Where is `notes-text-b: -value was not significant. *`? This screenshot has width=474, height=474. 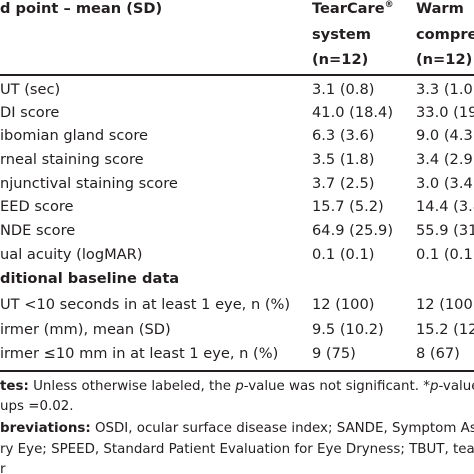
notes-text-b: -value was not significant. * is located at coordinates (336, 386).